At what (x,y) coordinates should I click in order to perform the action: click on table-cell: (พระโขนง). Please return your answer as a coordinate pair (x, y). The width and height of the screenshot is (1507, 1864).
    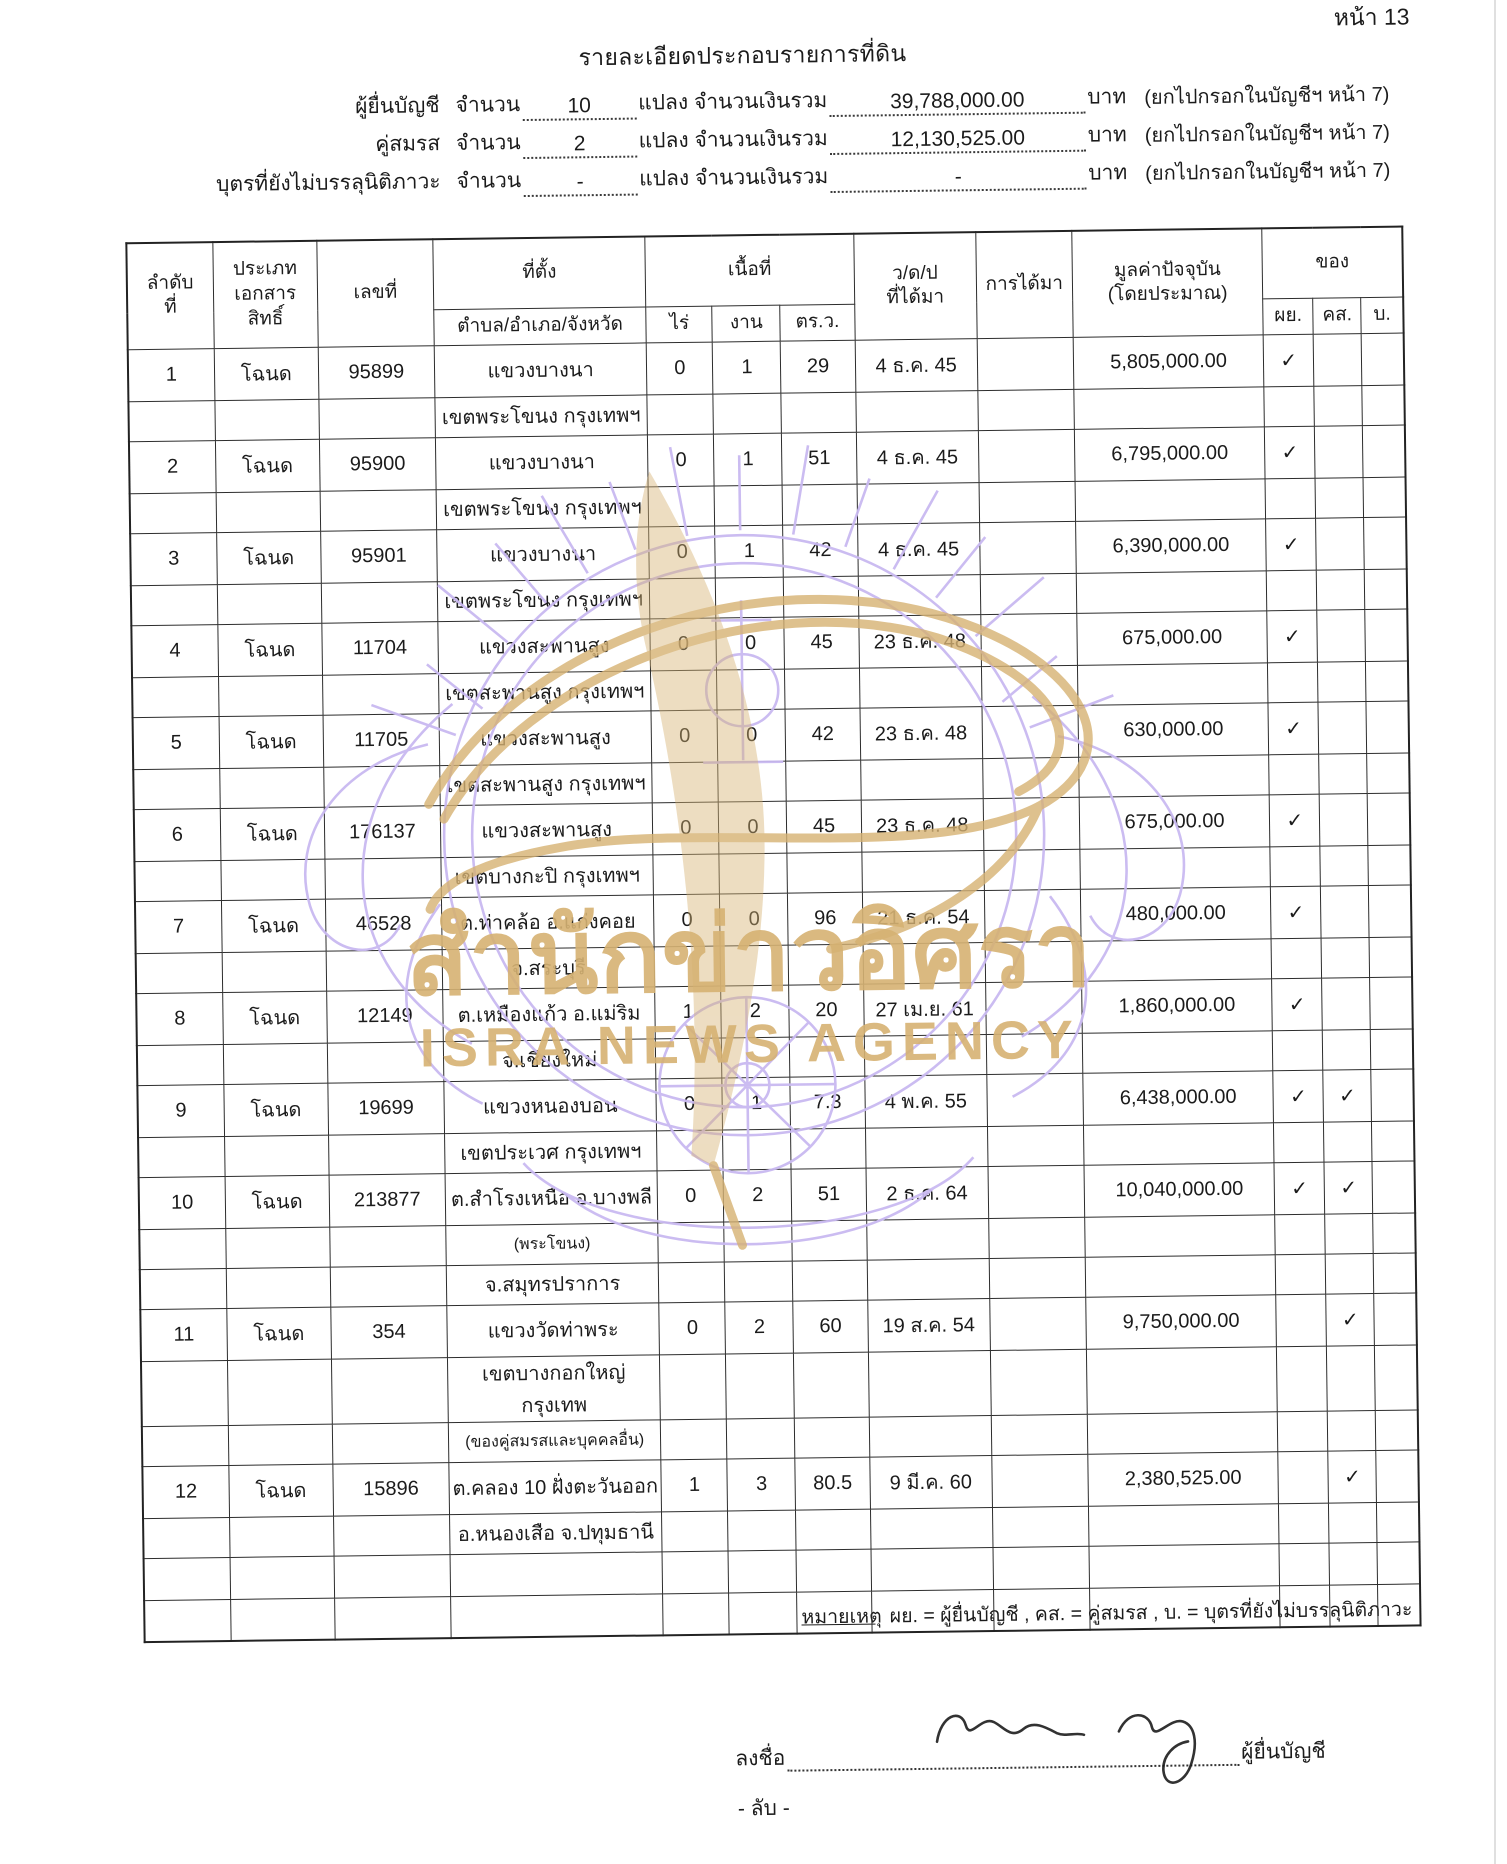
    Looking at the image, I should click on (552, 1244).